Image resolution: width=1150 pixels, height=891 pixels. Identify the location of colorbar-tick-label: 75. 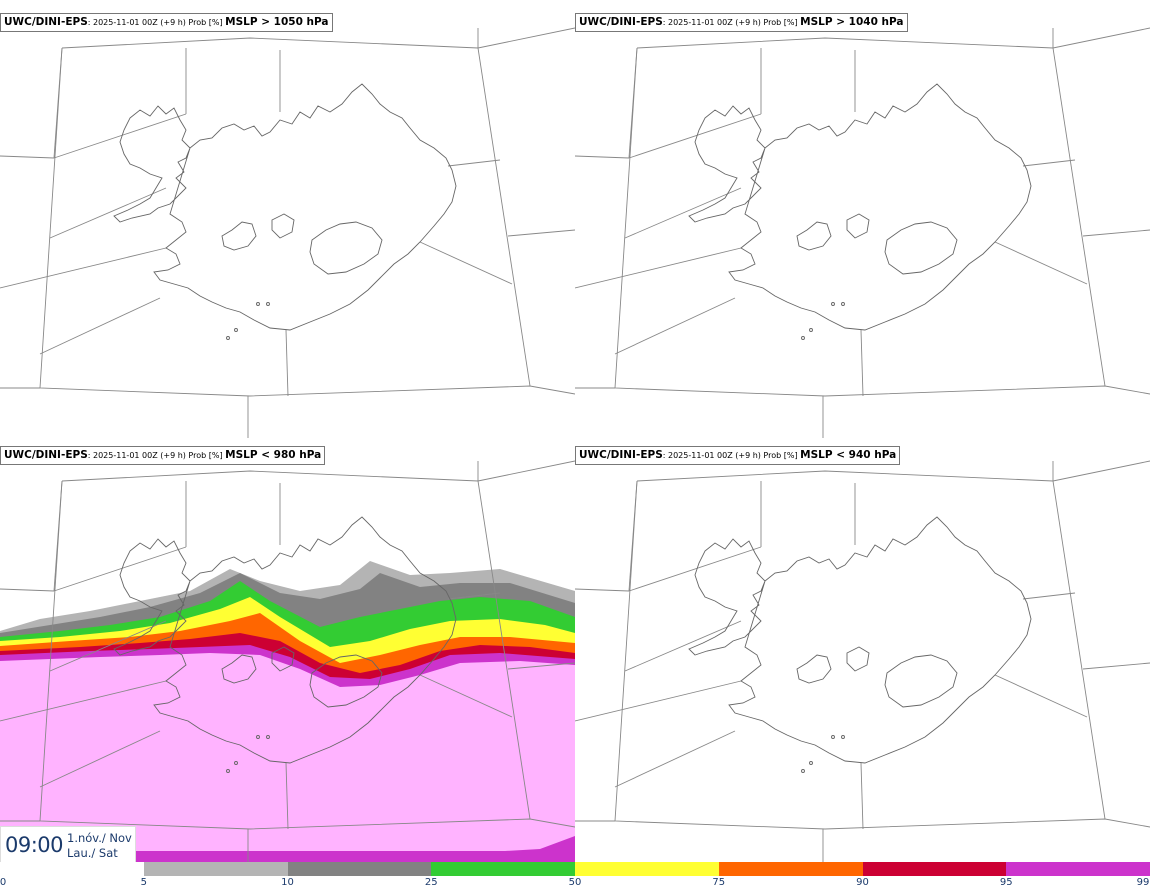
(719, 882).